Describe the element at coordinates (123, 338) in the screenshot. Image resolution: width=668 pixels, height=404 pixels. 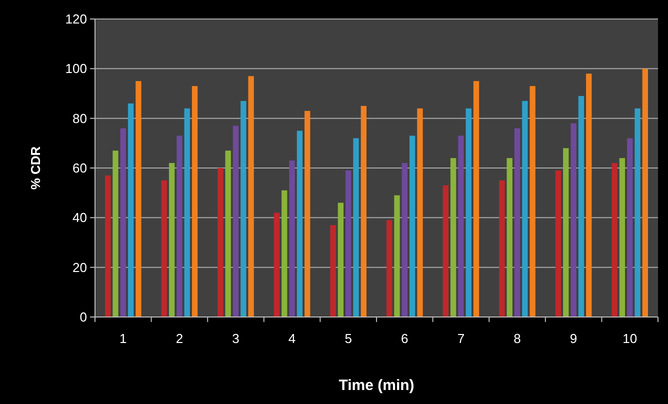
I see `x-tick-label: 1` at that location.